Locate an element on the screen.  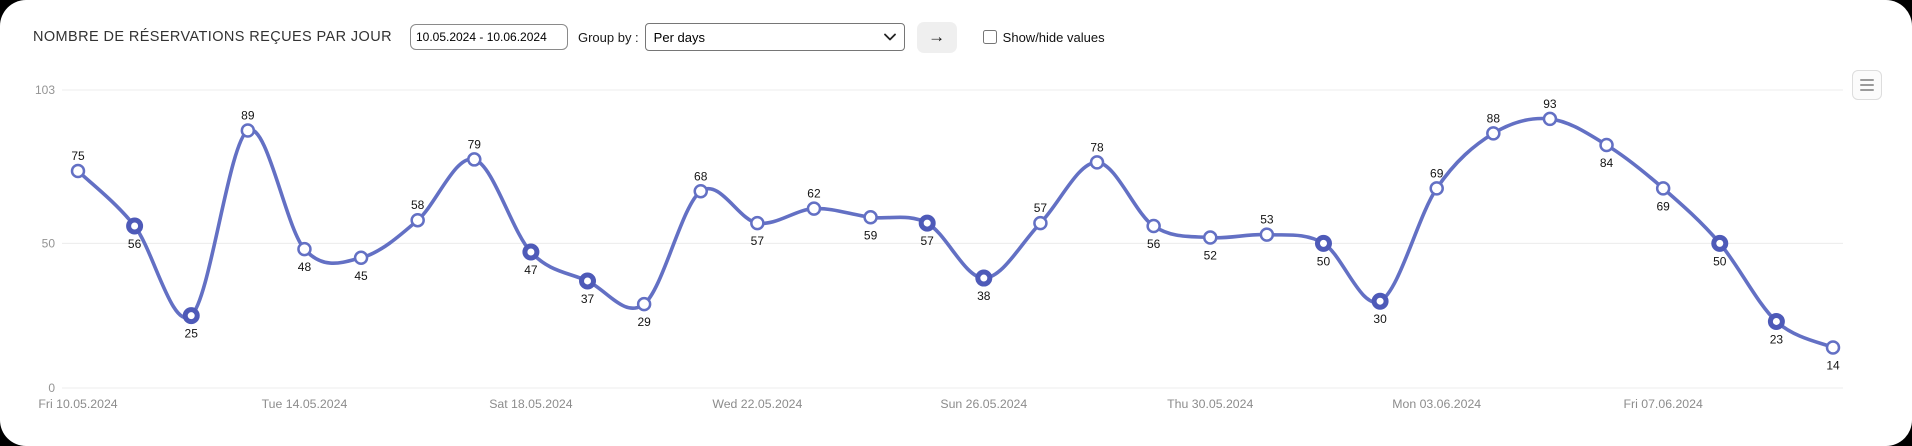
x-axis-tick-label: Sat 18.05.2024 is located at coordinates (531, 404).